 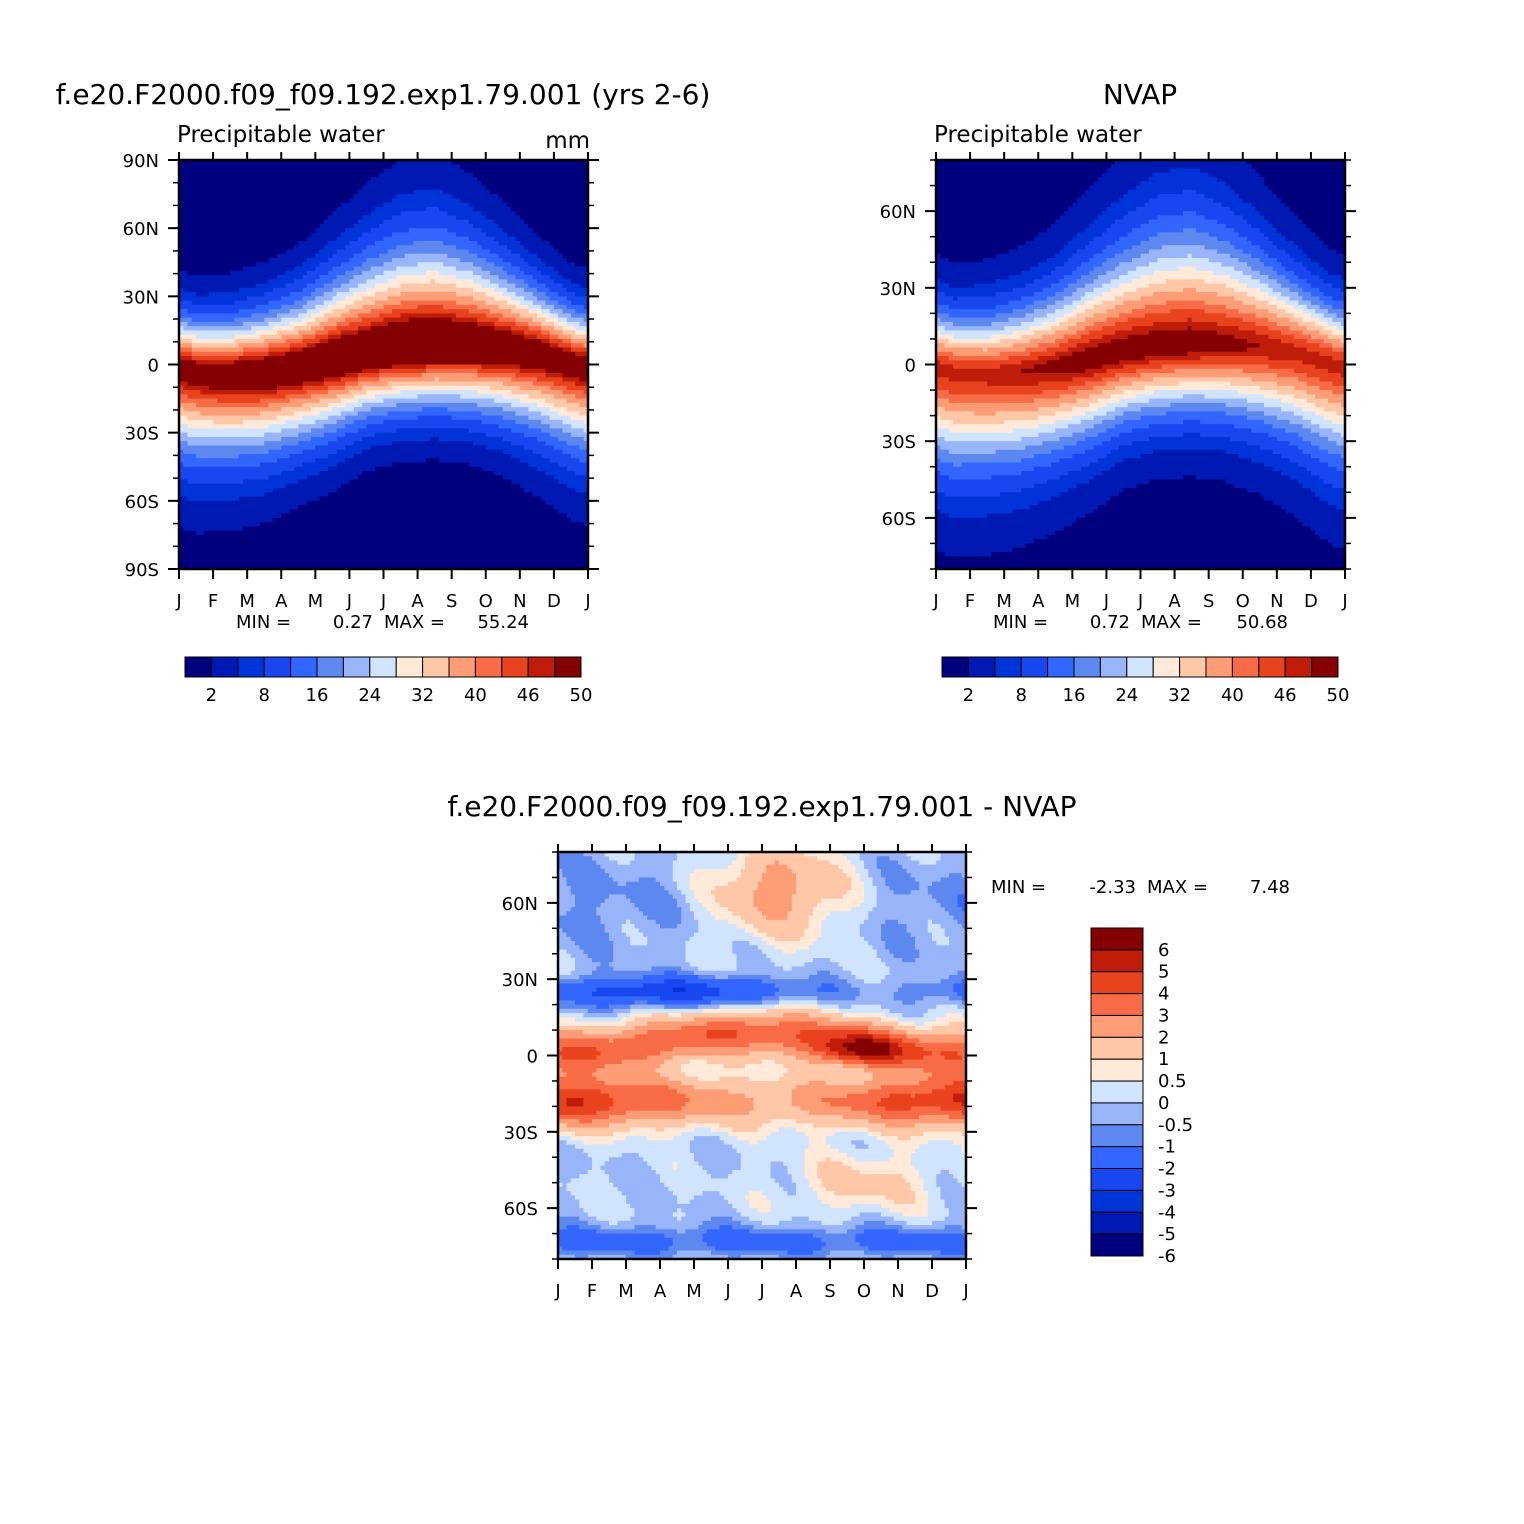 What do you see at coordinates (1163, 1015) in the screenshot?
I see `colorbar-label: 3` at bounding box center [1163, 1015].